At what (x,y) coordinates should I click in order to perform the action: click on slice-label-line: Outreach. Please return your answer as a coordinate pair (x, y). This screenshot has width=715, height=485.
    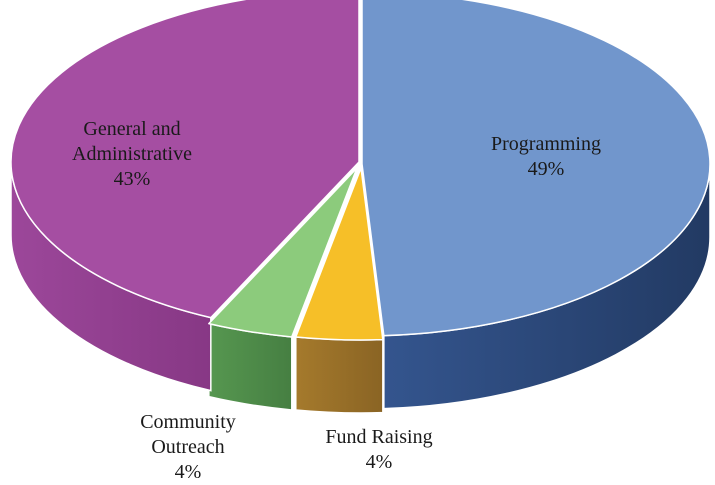
    Looking at the image, I should click on (187, 447).